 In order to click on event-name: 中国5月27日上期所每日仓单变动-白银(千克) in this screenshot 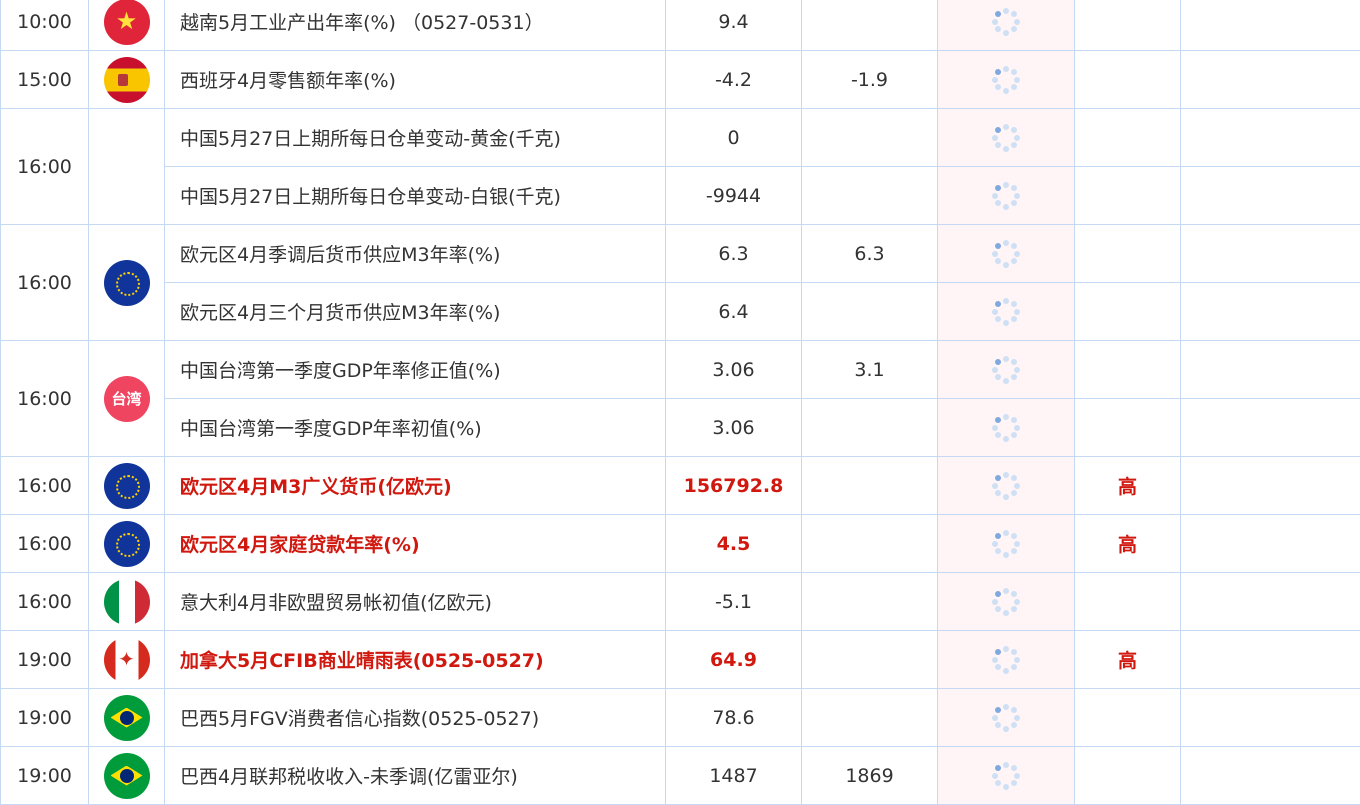, I will do `click(415, 196)`.